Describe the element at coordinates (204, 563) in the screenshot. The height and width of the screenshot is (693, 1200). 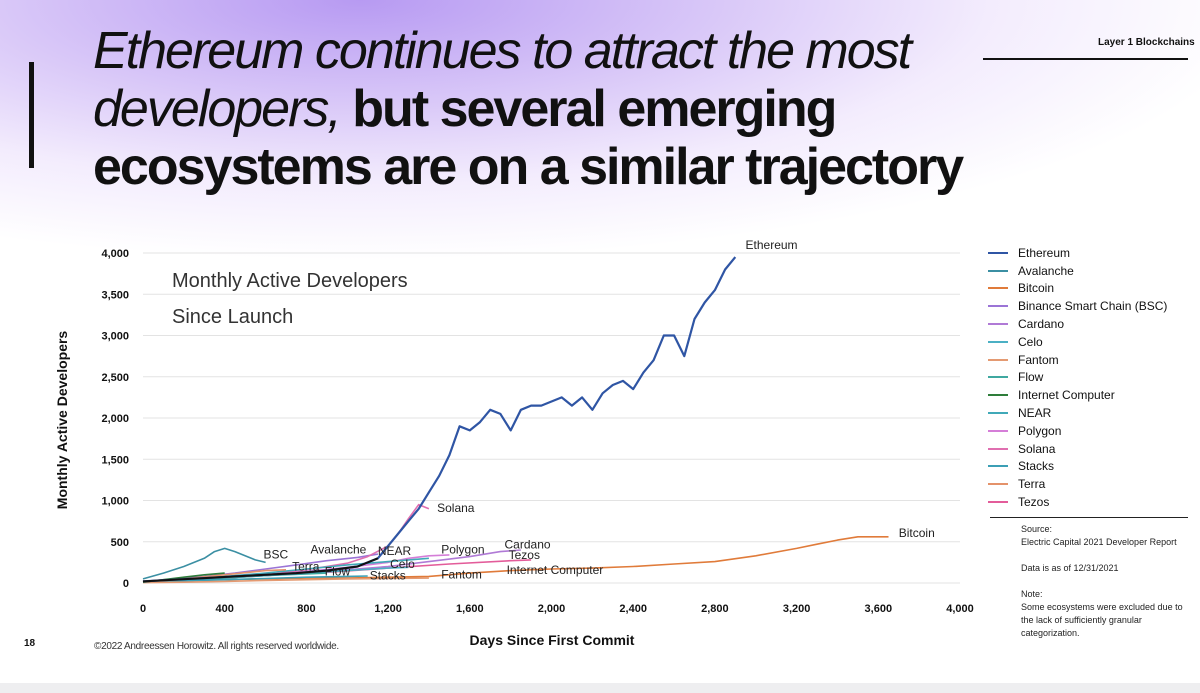
I see `series-line-avalanche` at that location.